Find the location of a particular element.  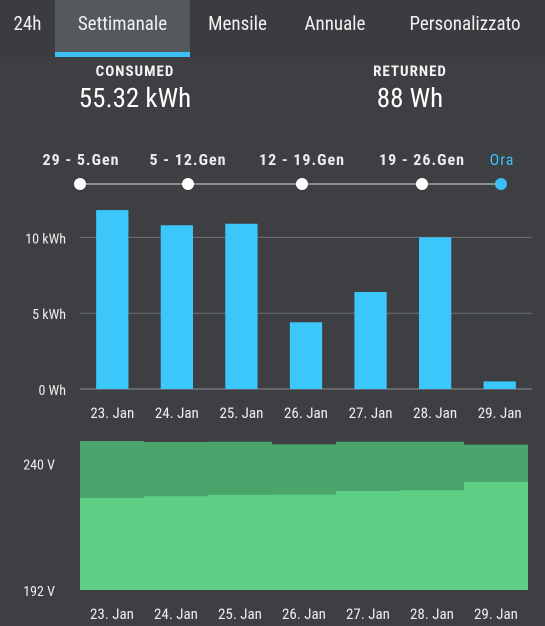

tab-custom: Personalizzato is located at coordinates (465, 23).